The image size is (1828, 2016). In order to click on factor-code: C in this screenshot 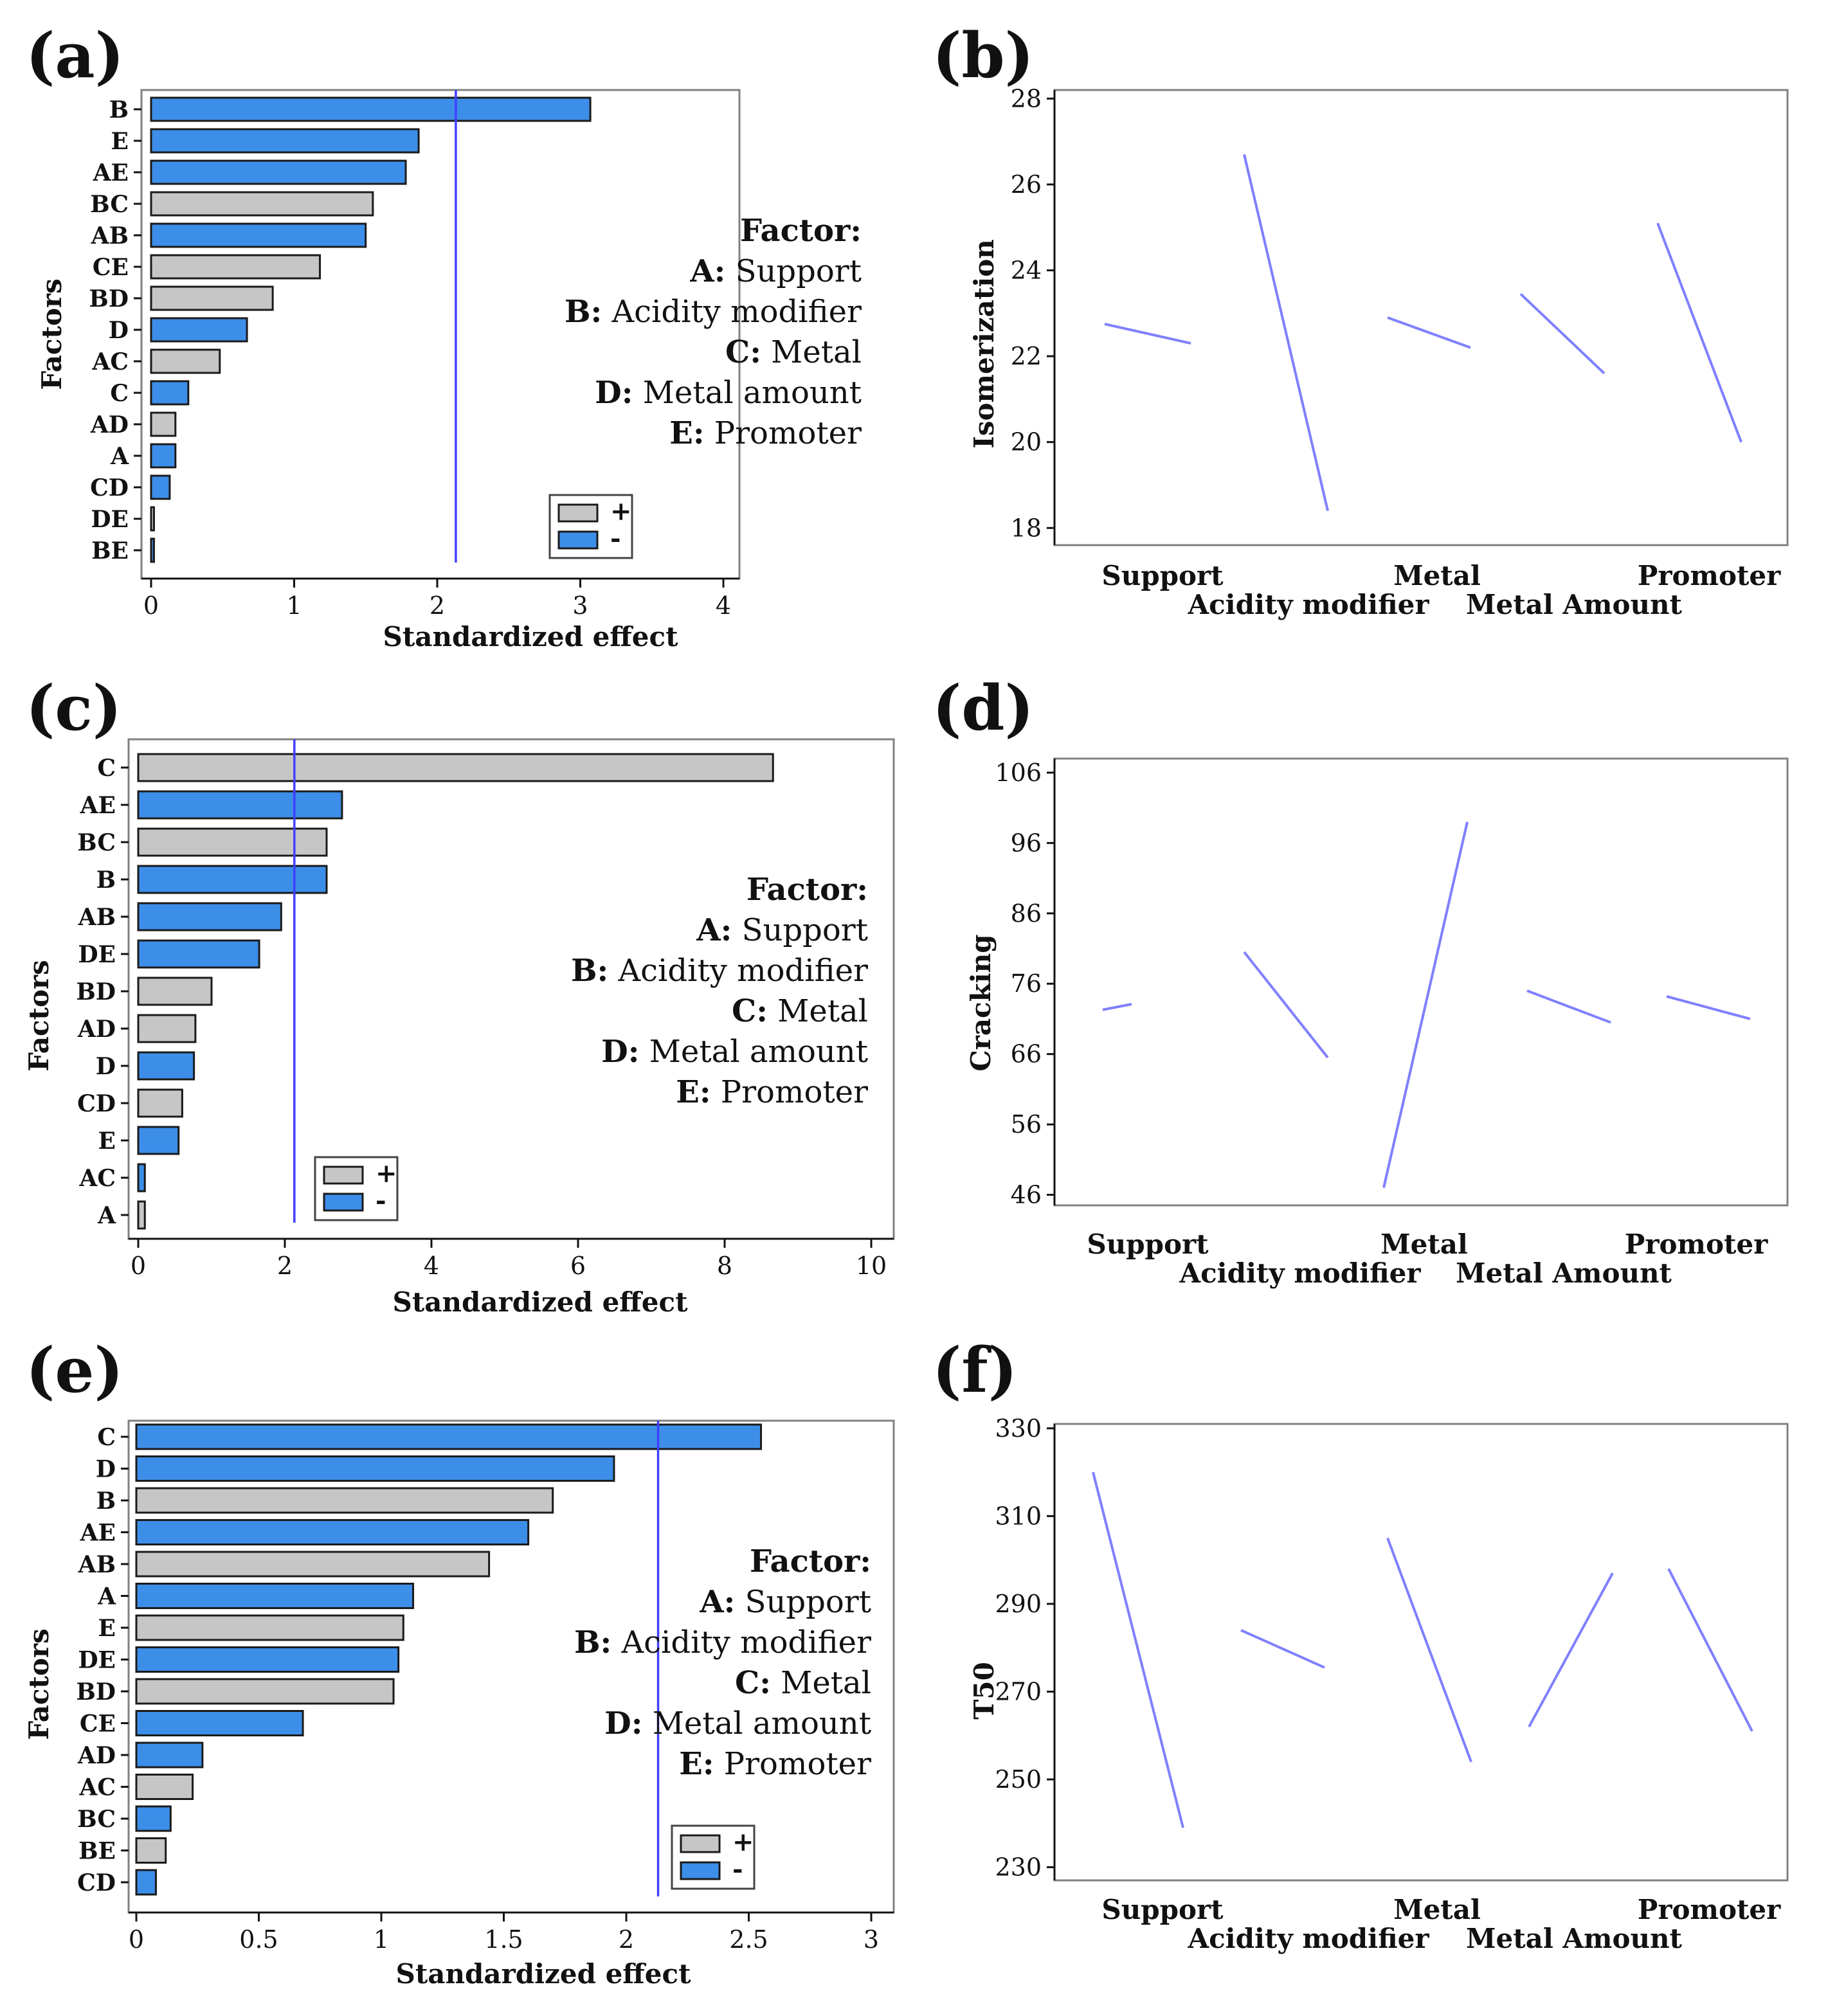, I will do `click(744, 1011)`.